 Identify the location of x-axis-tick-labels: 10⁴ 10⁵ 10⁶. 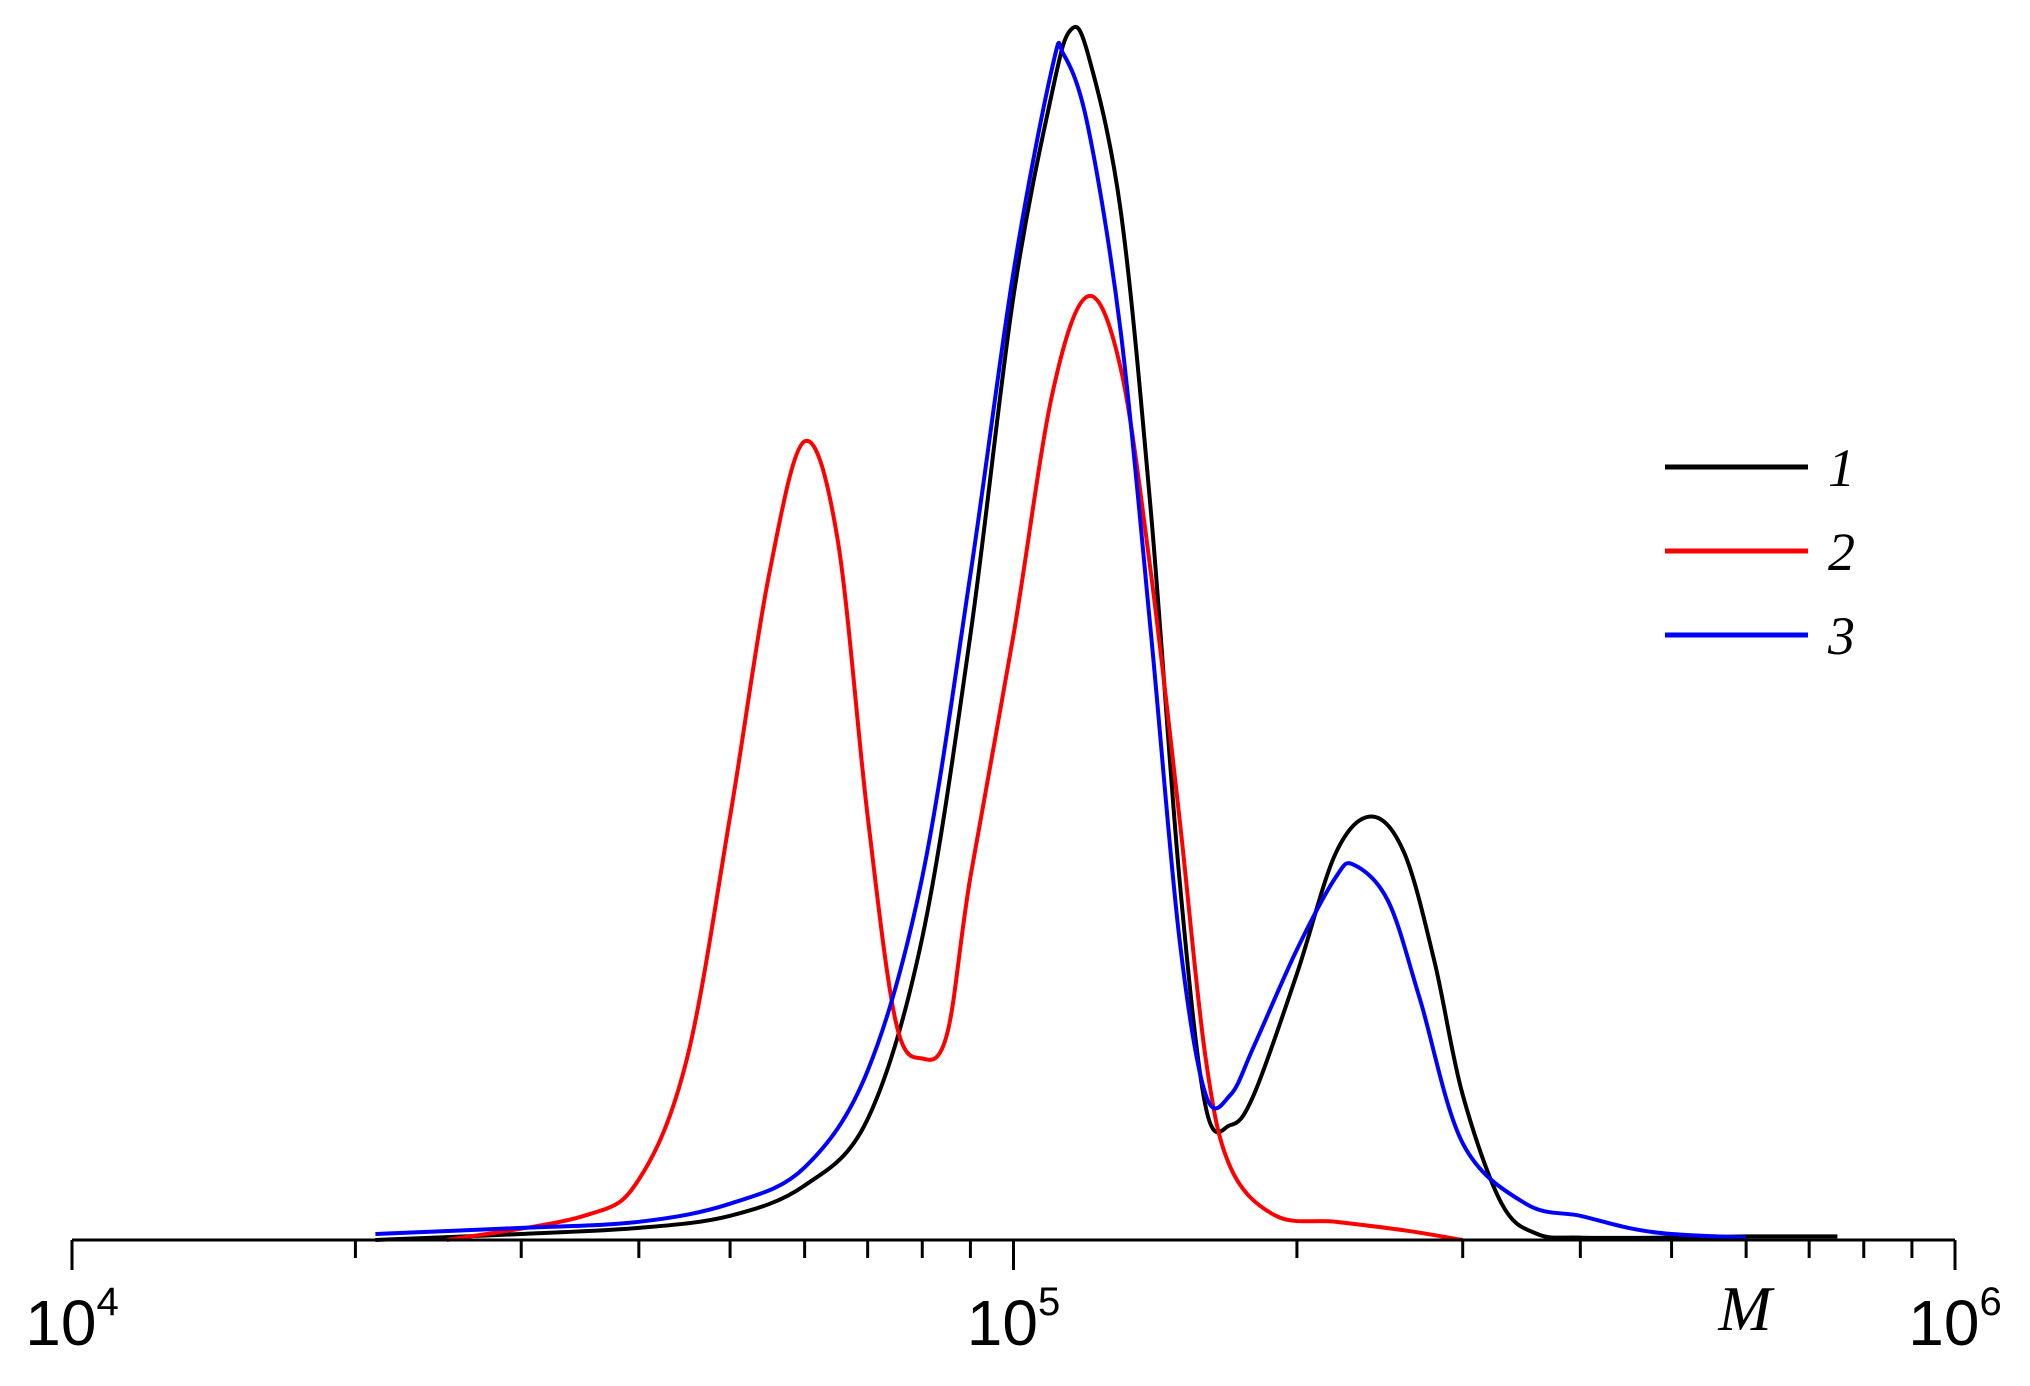
(1013, 1319).